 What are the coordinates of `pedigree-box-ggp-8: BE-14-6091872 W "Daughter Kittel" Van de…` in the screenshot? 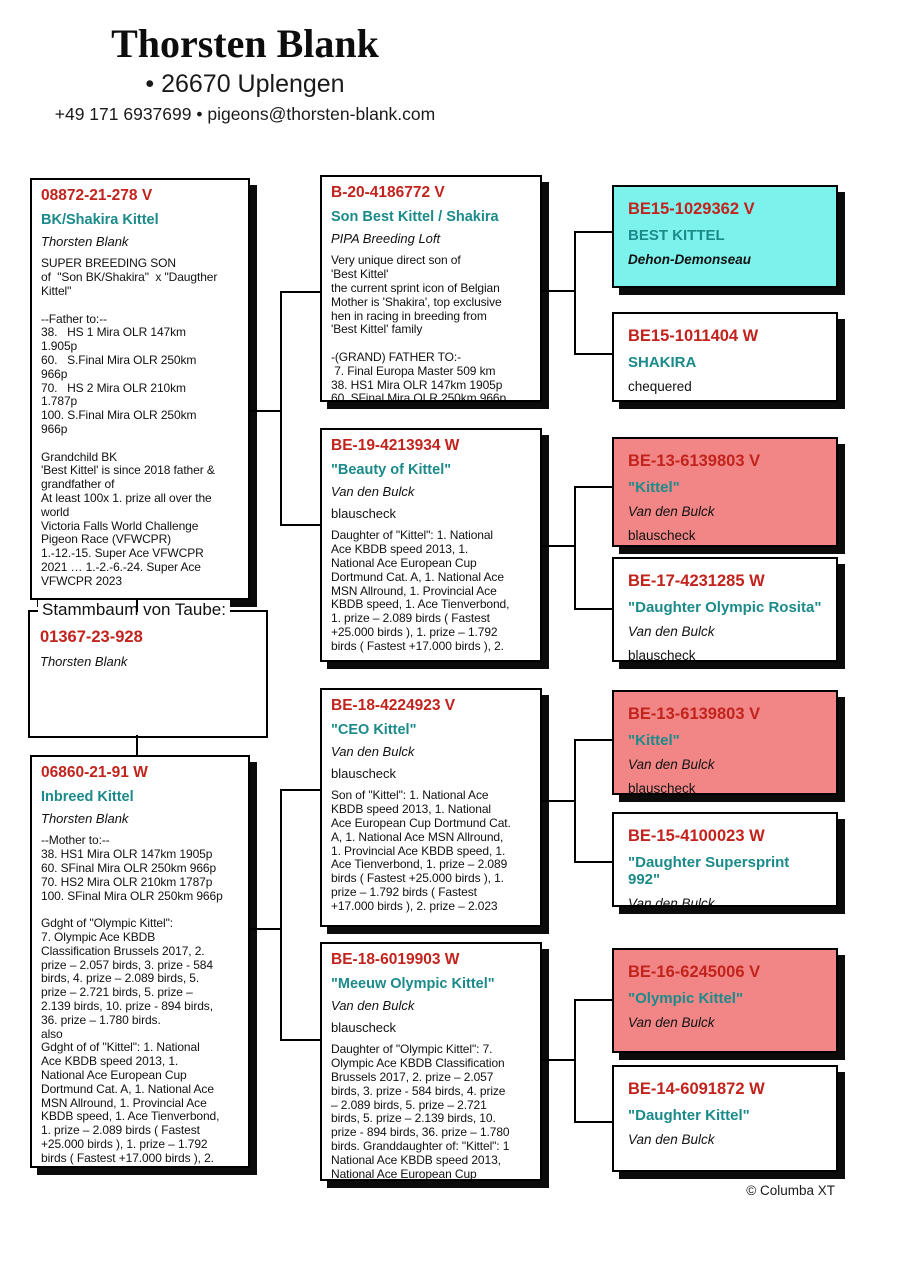 It's located at (725, 1118).